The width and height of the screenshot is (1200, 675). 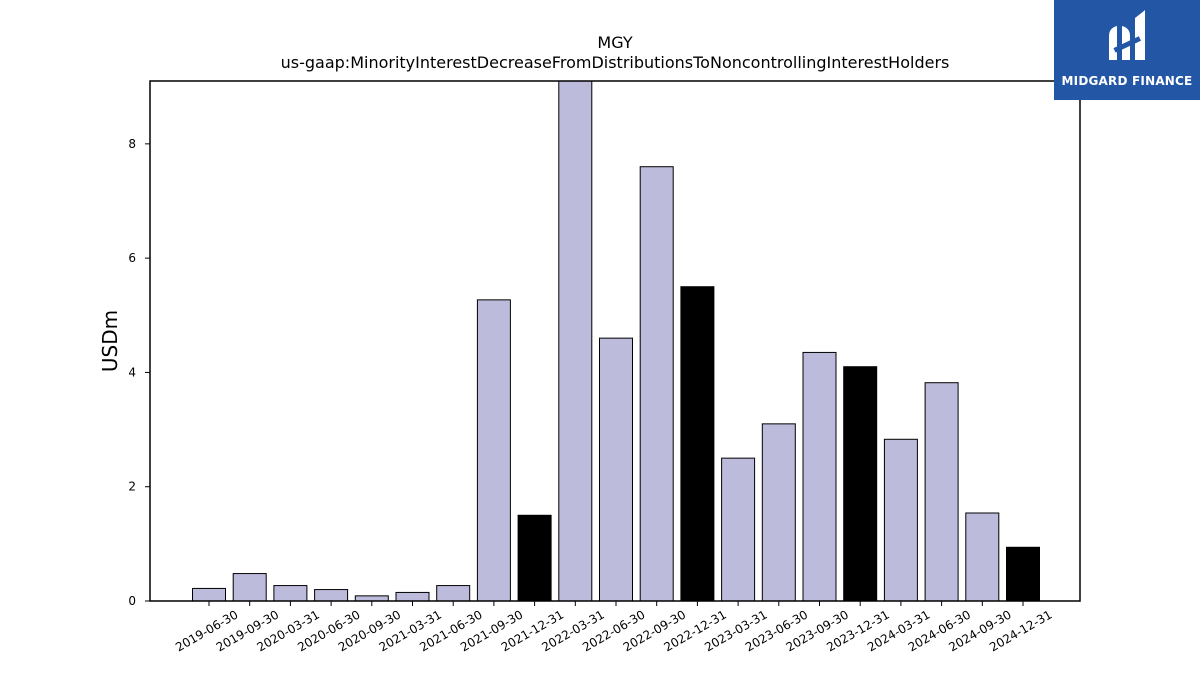 What do you see at coordinates (132, 372) in the screenshot?
I see `y-tick-label: 4` at bounding box center [132, 372].